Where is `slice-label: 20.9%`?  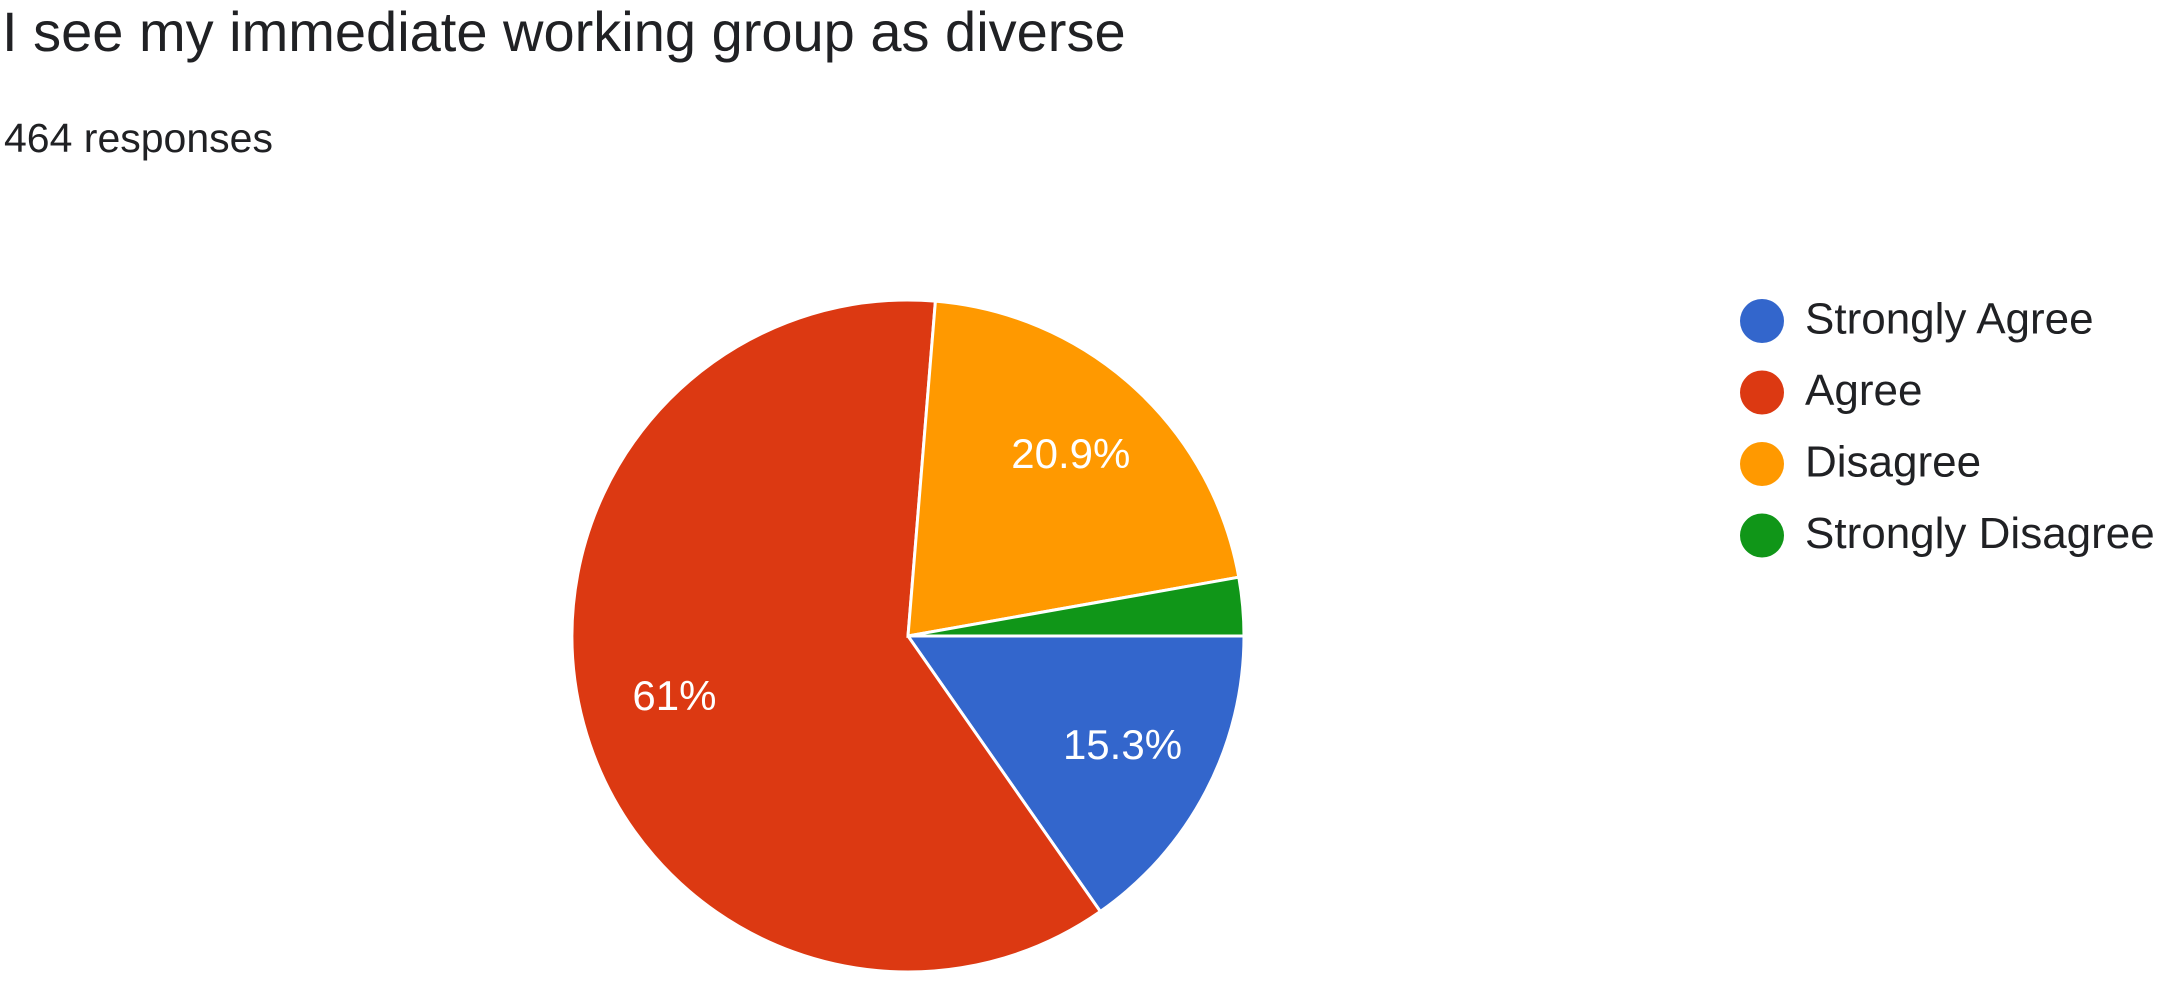 slice-label: 20.9% is located at coordinates (1070, 453).